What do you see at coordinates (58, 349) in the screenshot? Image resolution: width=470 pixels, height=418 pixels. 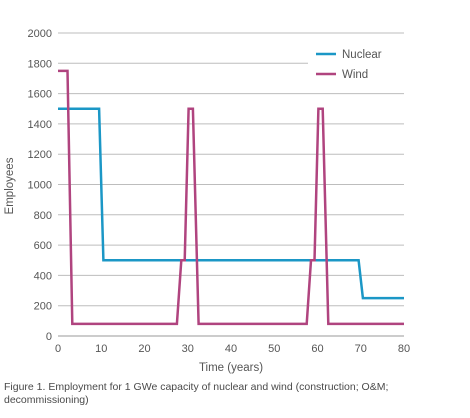 I see `x-tick-label: 0` at bounding box center [58, 349].